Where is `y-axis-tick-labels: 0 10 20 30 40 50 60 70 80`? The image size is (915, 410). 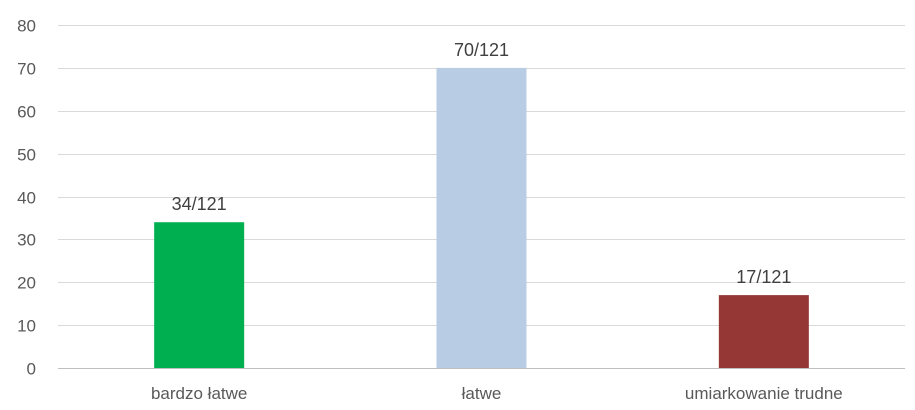
y-axis-tick-labels: 0 10 20 30 40 50 60 70 80 is located at coordinates (26, 198).